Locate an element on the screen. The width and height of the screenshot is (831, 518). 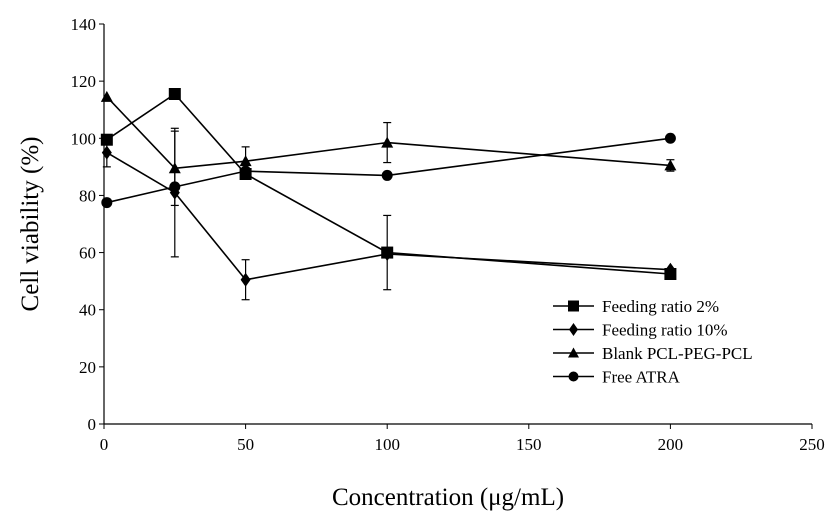
legend-item: Free ATRA is located at coordinates (617, 377).